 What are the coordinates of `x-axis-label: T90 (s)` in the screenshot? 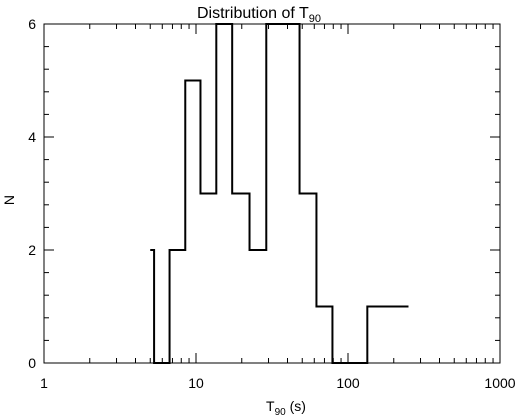 It's located at (286, 408).